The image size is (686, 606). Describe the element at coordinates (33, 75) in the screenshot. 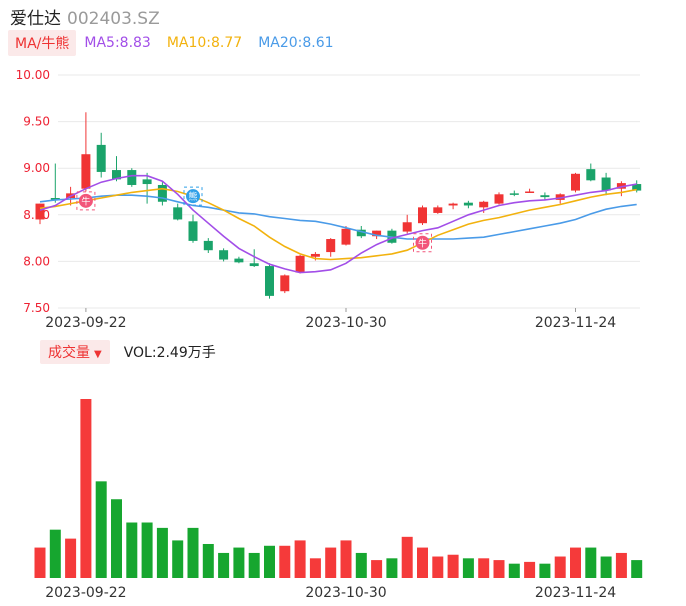

I see `price-tick-label: 10.00` at that location.